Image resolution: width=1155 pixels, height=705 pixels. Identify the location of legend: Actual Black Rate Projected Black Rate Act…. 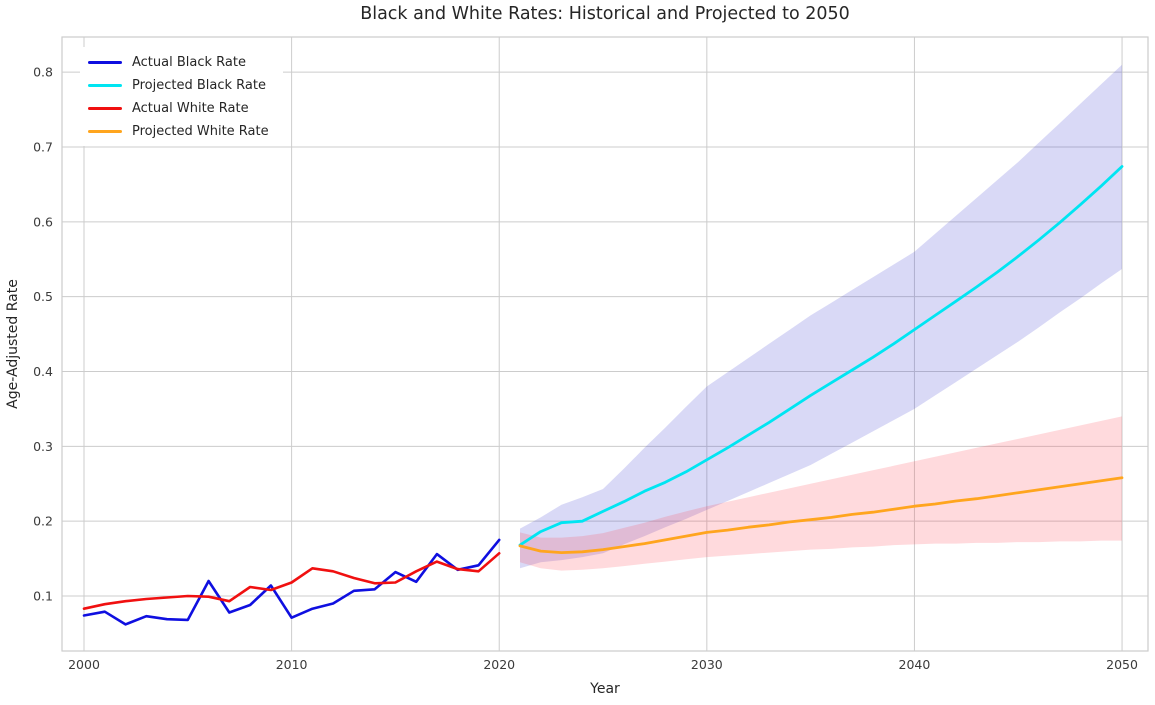
(181, 96).